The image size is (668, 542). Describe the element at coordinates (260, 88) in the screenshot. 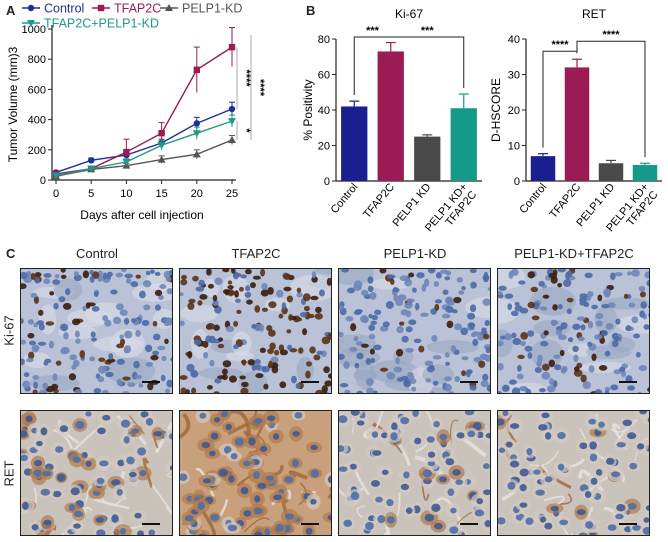

I see `significance-label: ****` at that location.